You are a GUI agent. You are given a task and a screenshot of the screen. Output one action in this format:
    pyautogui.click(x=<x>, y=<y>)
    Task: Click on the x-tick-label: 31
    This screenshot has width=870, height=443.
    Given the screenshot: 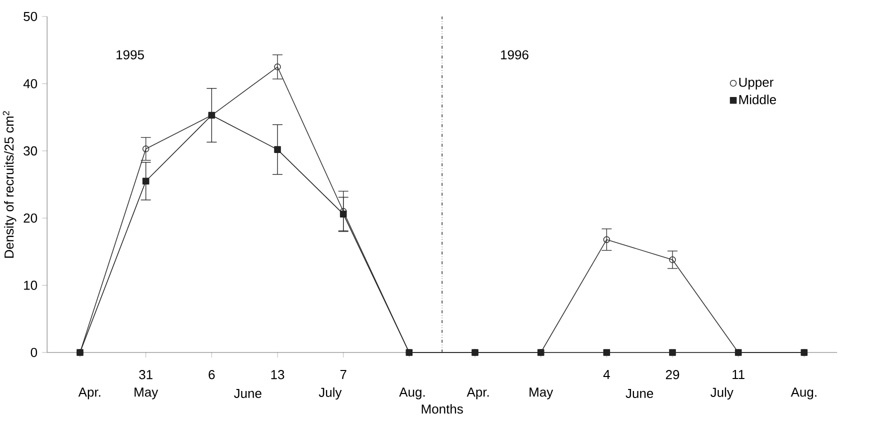 What is the action you would take?
    pyautogui.click(x=145, y=375)
    